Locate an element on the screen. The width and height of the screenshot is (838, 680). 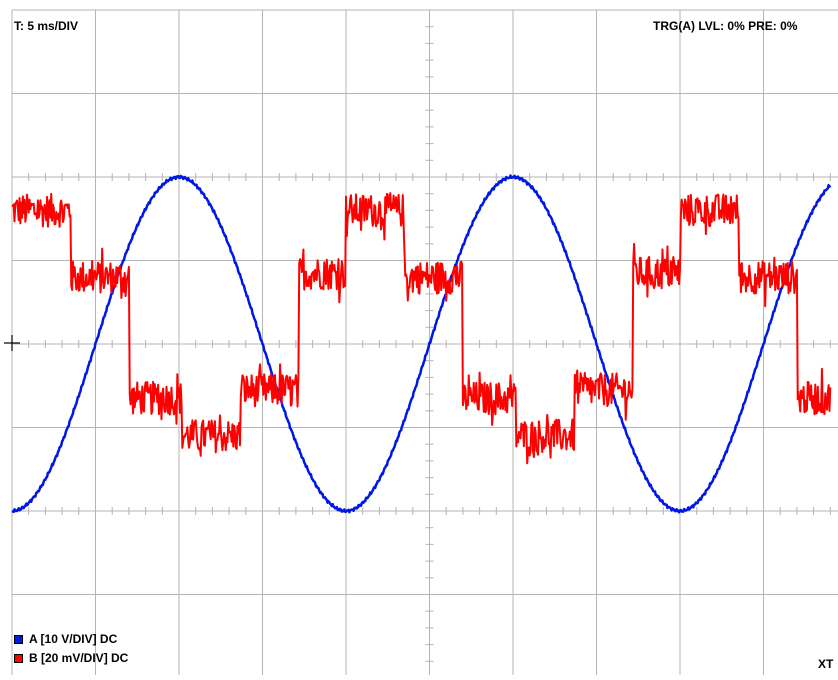
legend-channel-b: B [20 mV/DIV] DC is located at coordinates (71, 658).